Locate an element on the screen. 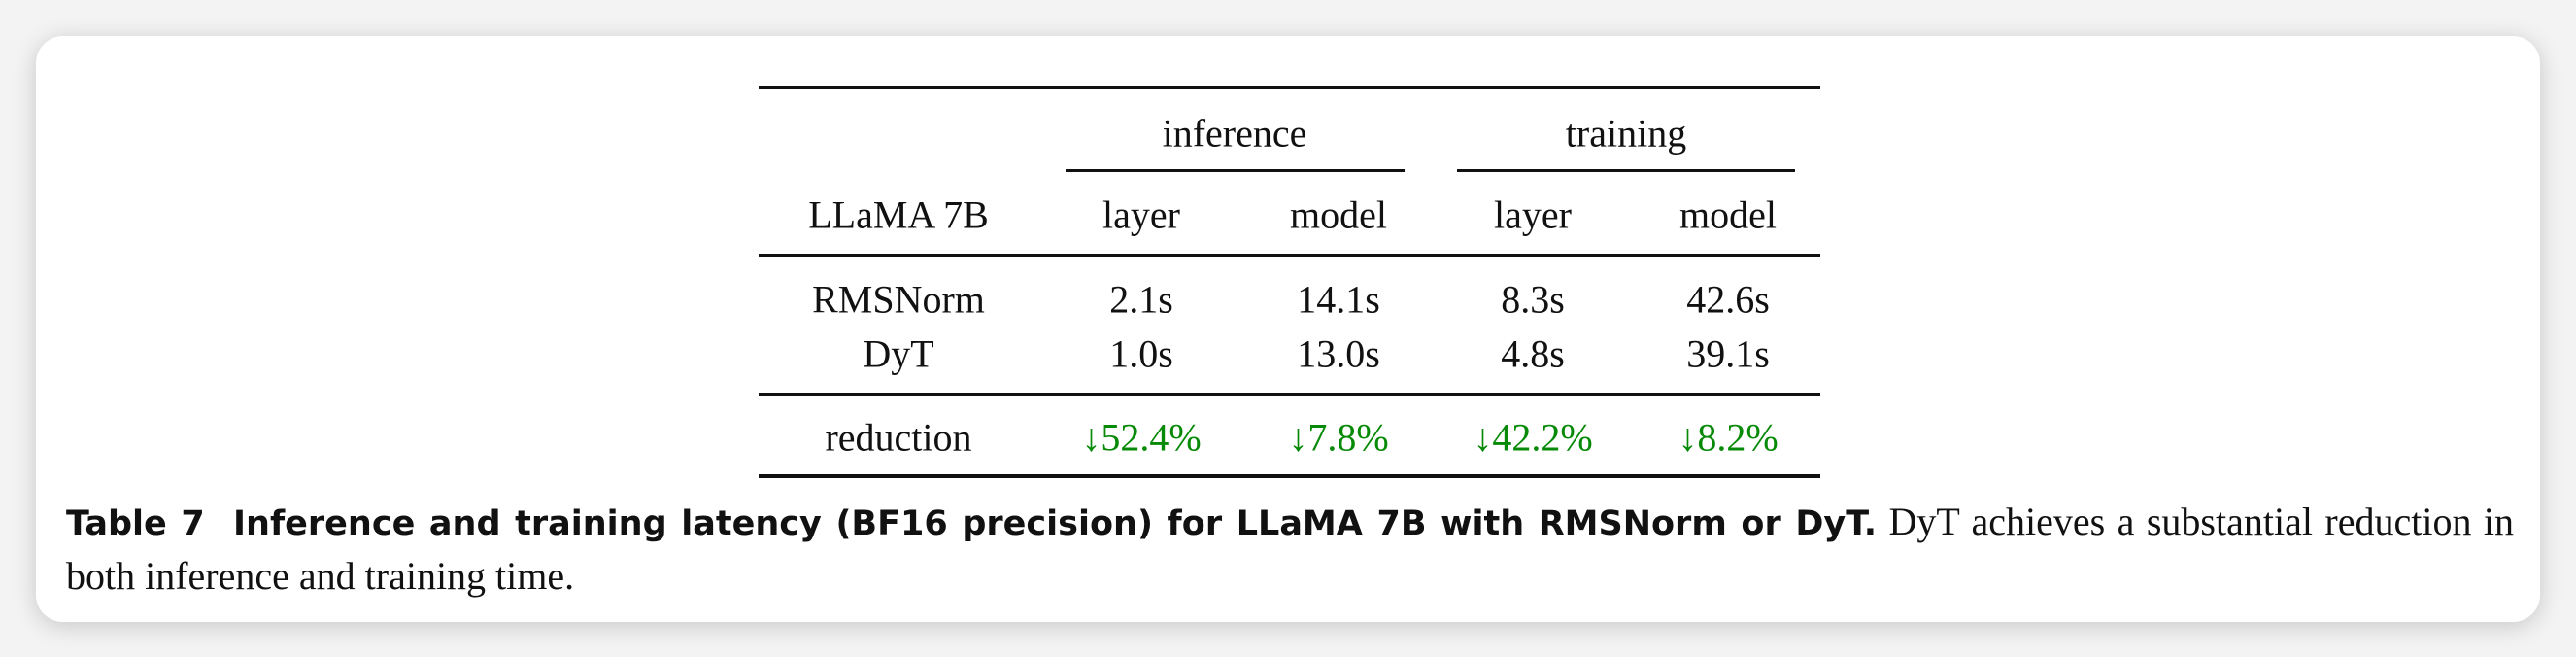 The height and width of the screenshot is (657, 2576). top-rule is located at coordinates (1289, 87).